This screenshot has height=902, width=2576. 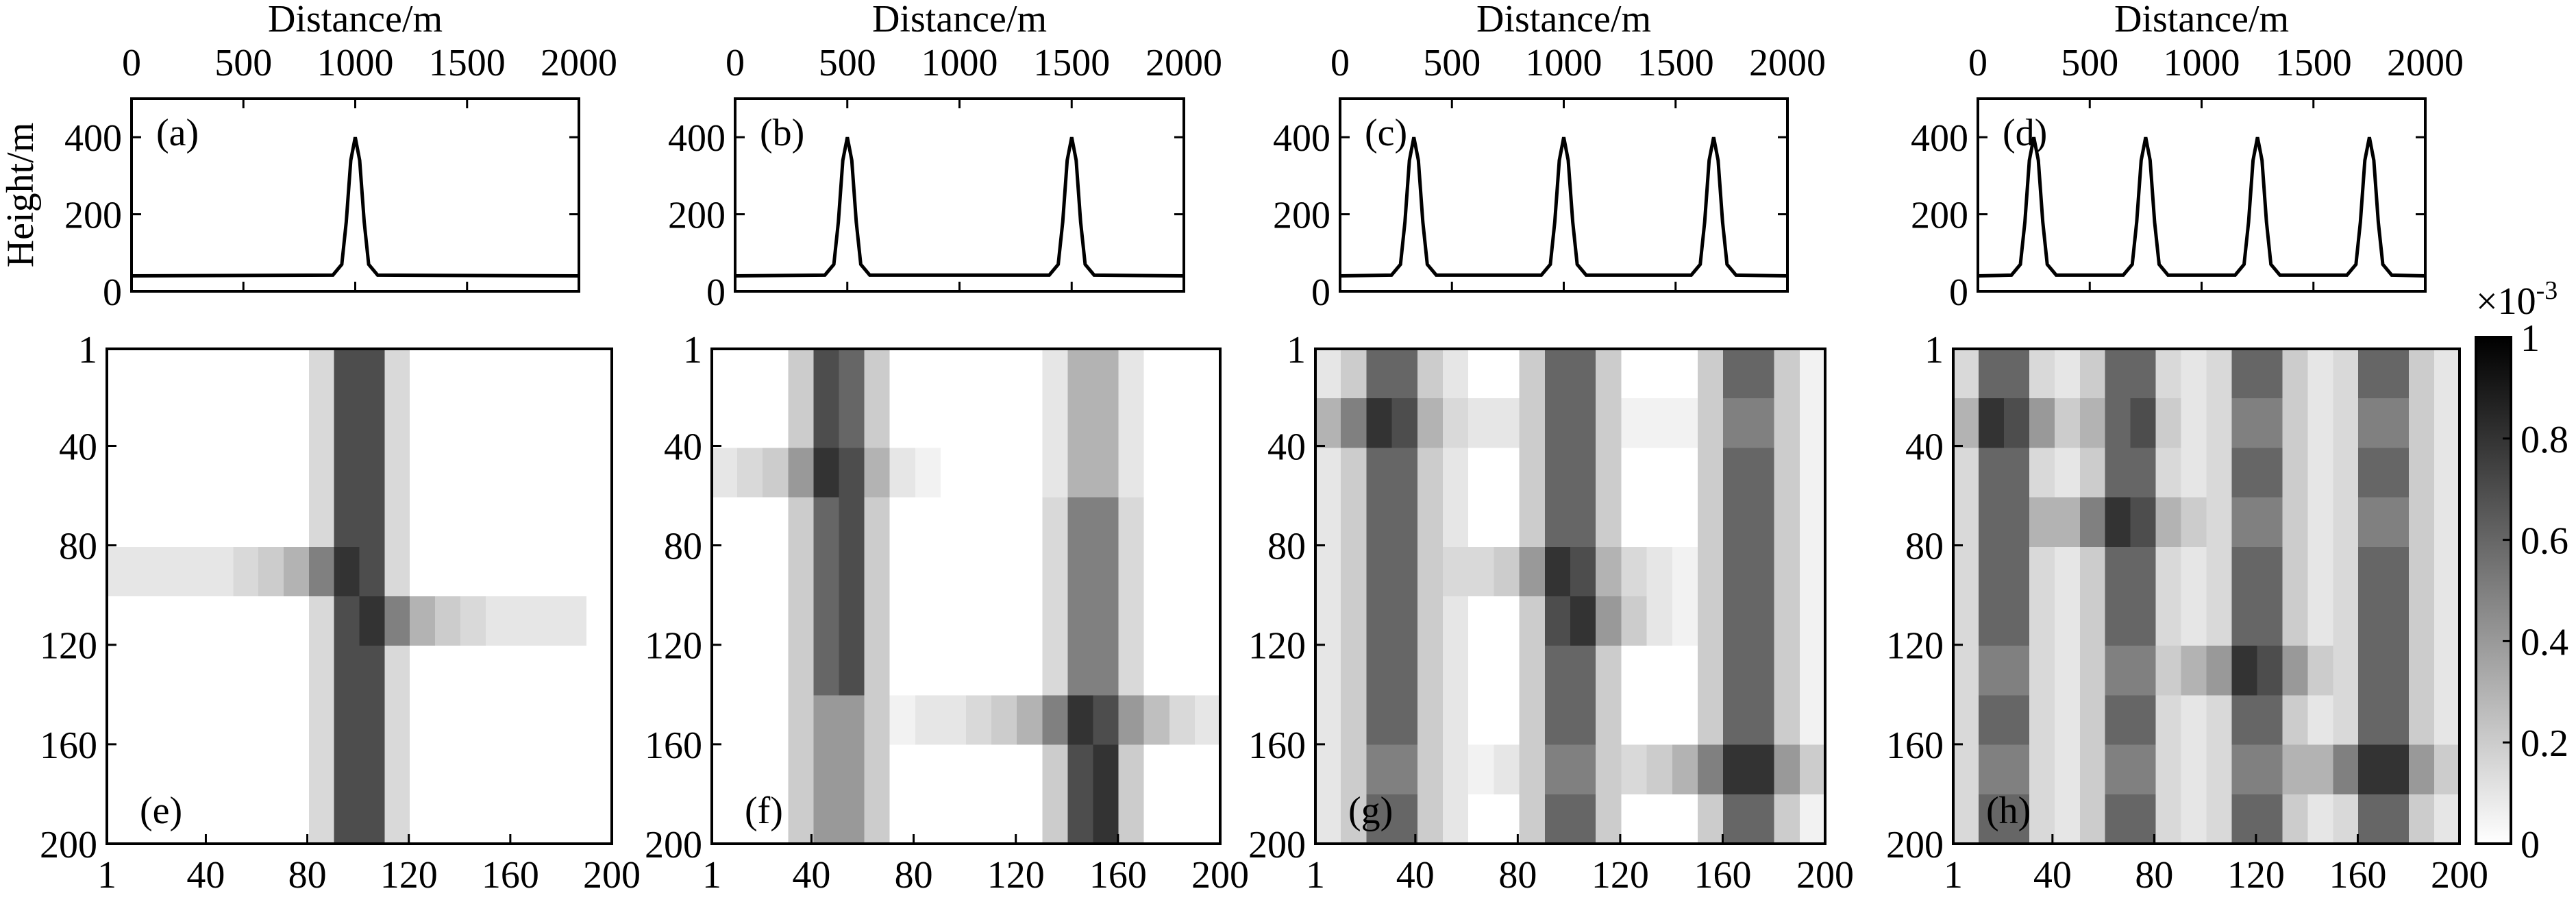 What do you see at coordinates (1415, 875) in the screenshot?
I see `x-tick-label: 40` at bounding box center [1415, 875].